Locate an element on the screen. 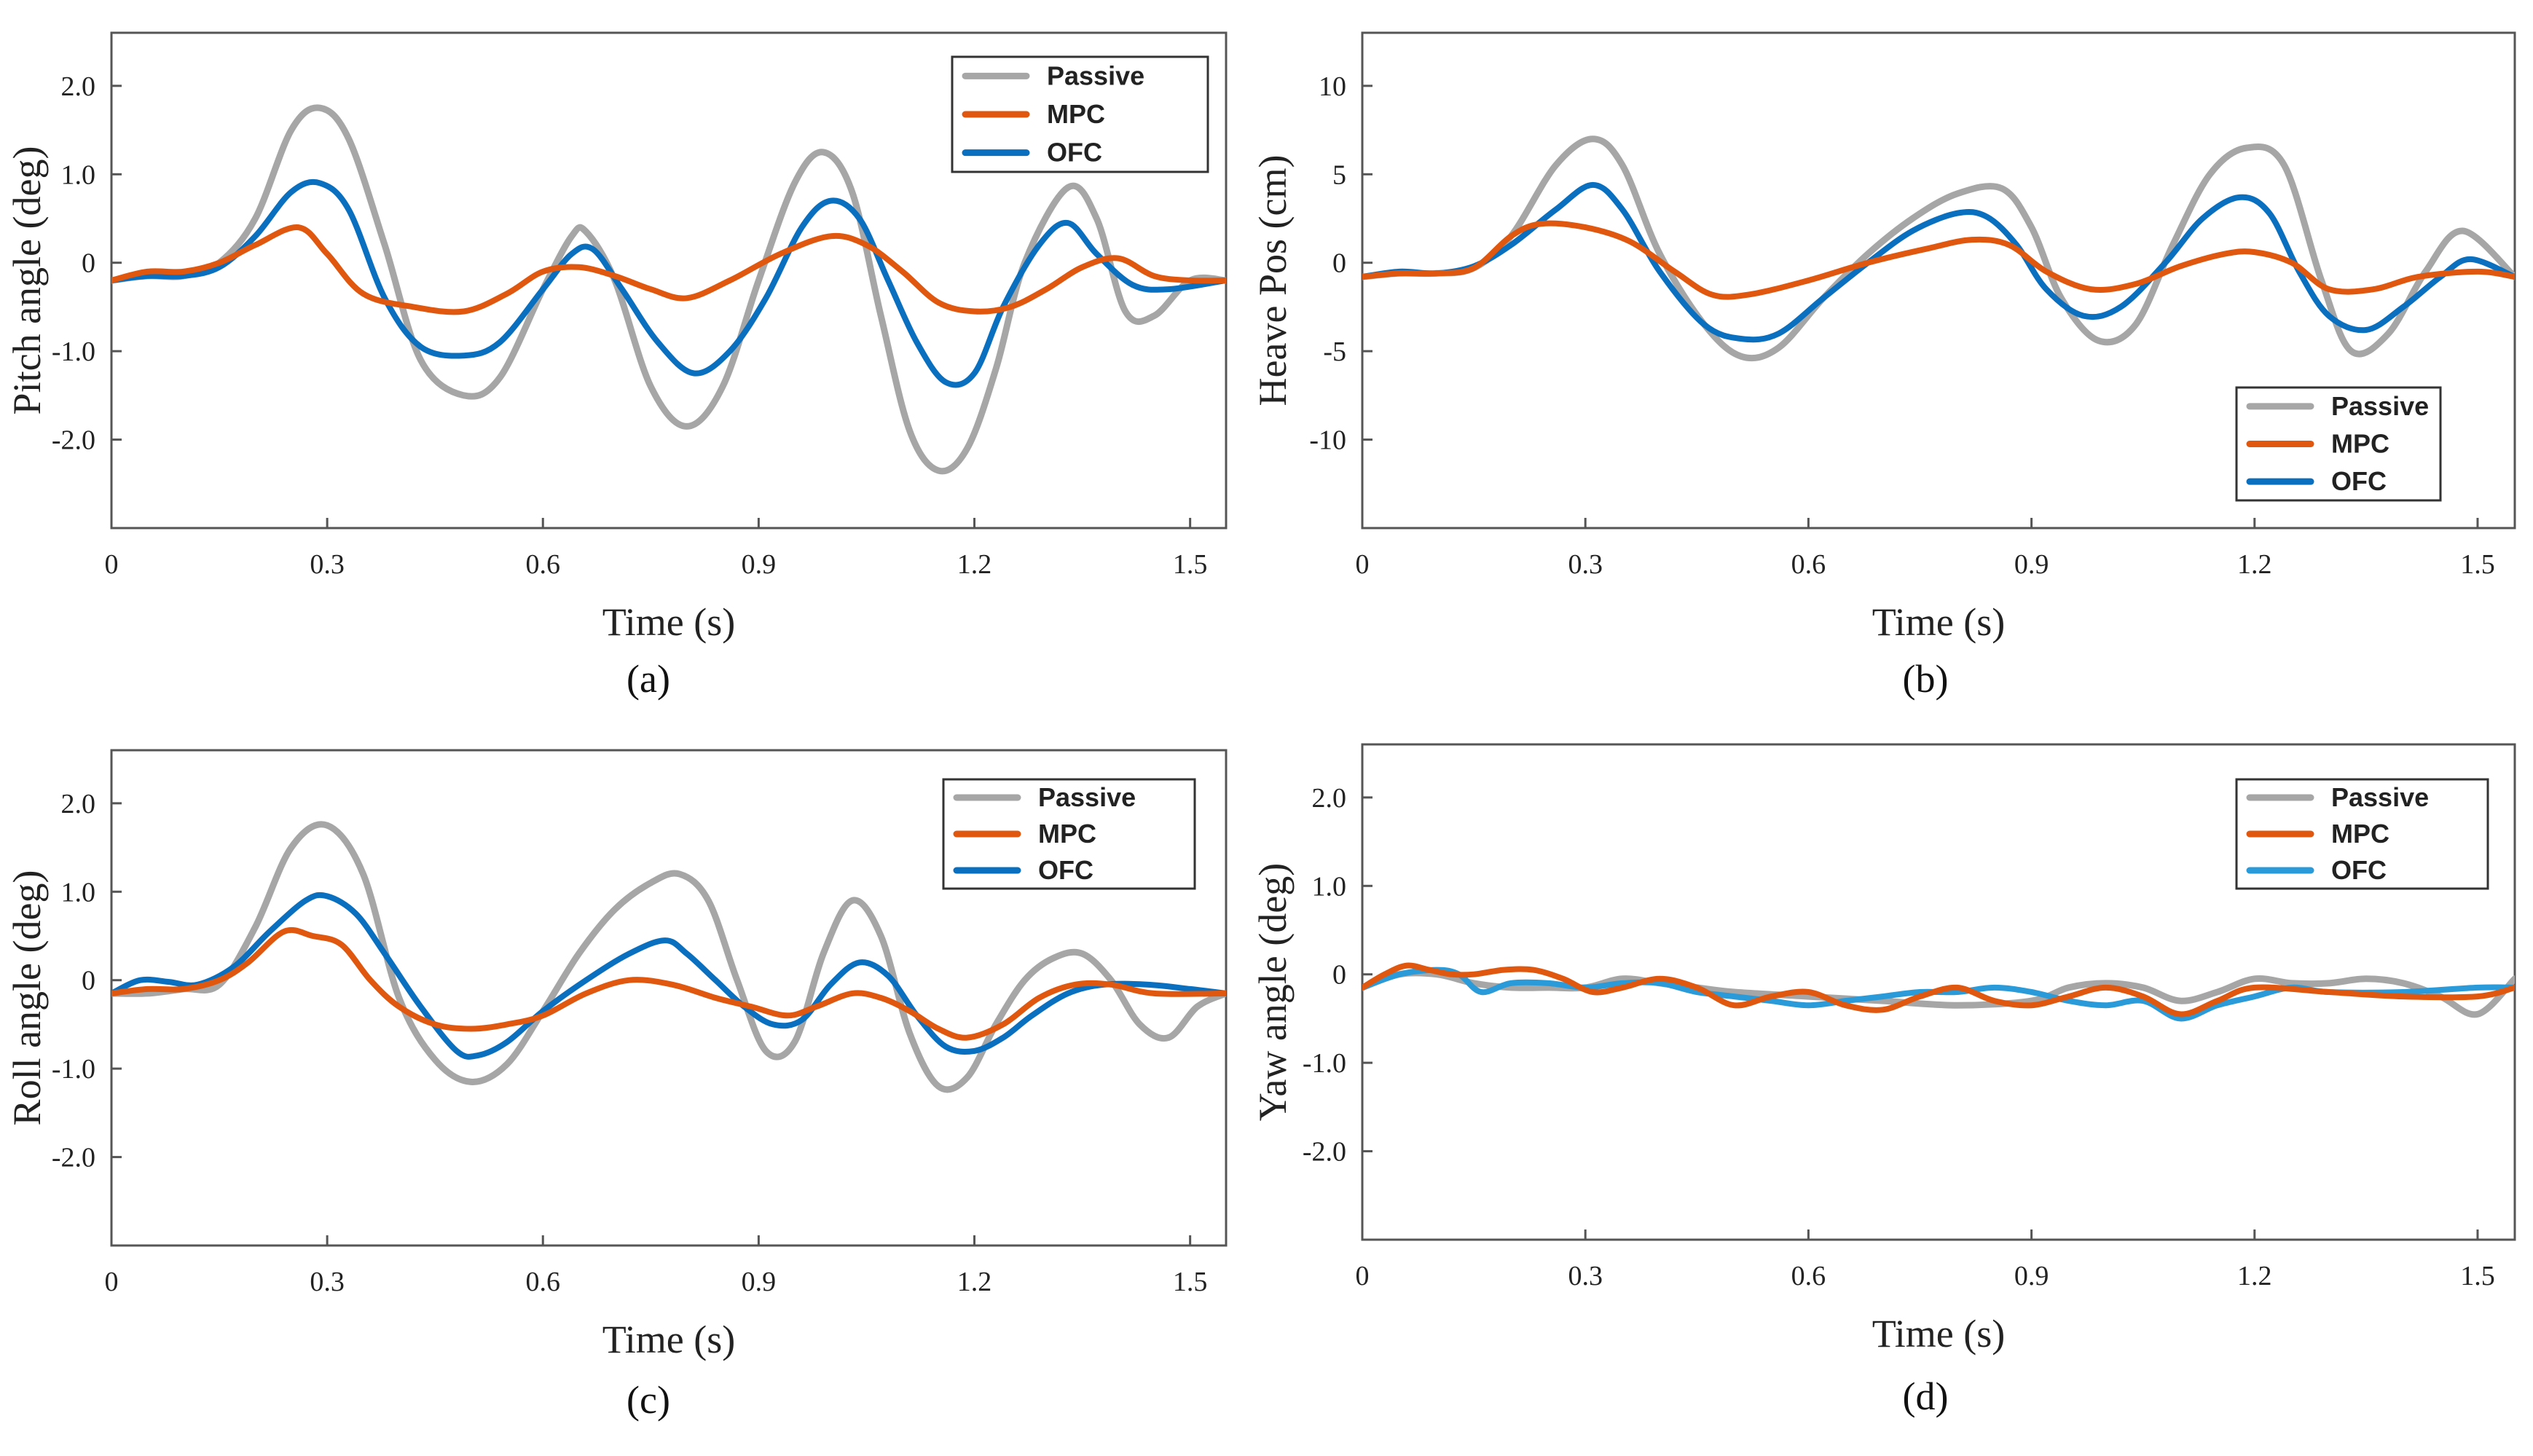 The height and width of the screenshot is (1456, 2533). y-axis-title: Yaw angle (deg) is located at coordinates (1273, 992).